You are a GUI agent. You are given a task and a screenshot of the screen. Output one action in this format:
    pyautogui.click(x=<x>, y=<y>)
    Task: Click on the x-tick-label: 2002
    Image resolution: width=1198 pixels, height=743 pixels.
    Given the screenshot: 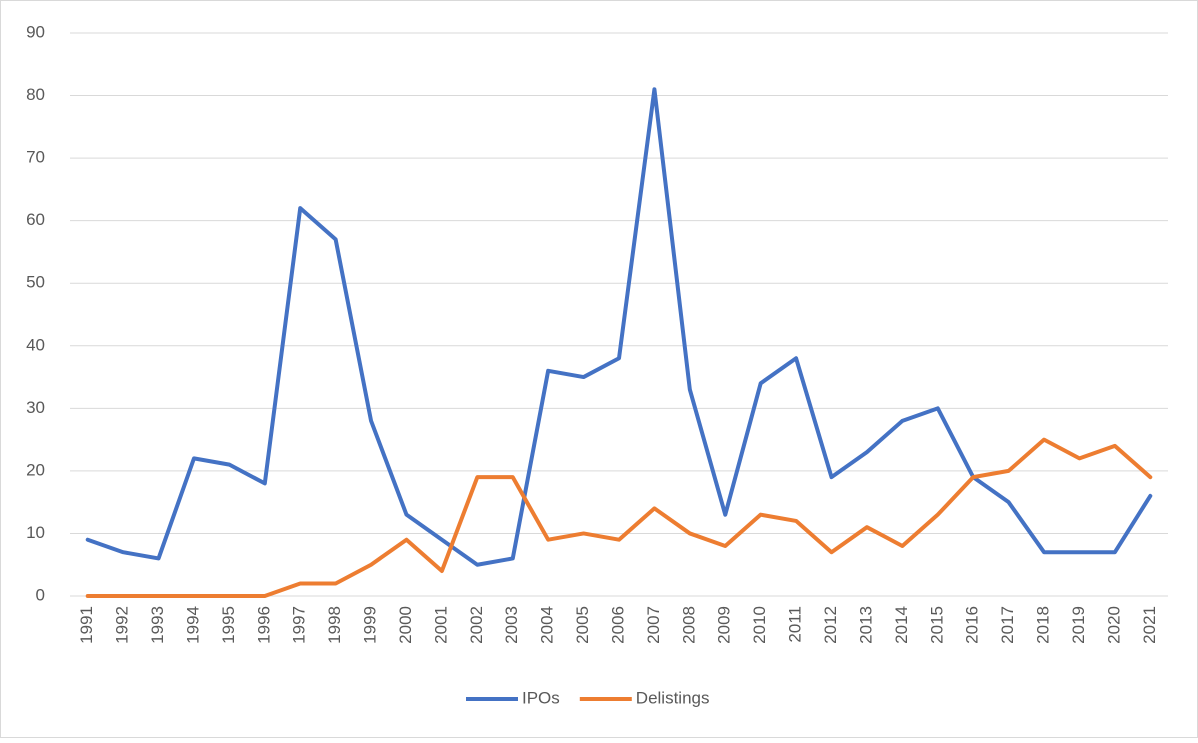 What is the action you would take?
    pyautogui.click(x=476, y=625)
    